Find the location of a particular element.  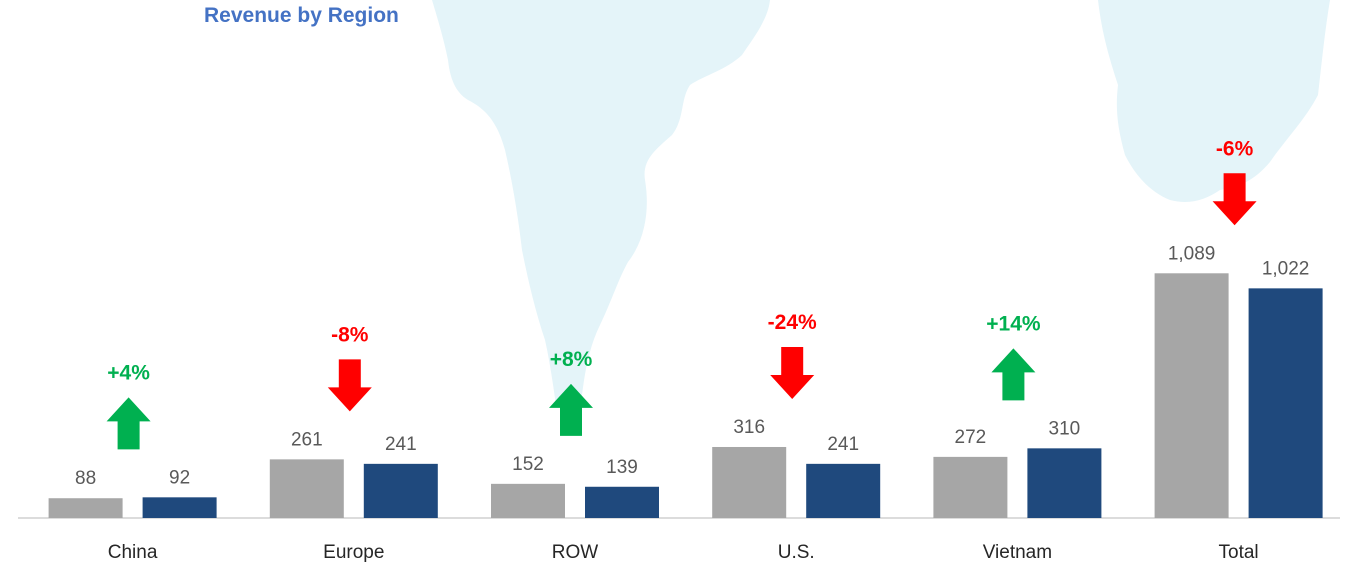

value-label: 152 is located at coordinates (528, 464).